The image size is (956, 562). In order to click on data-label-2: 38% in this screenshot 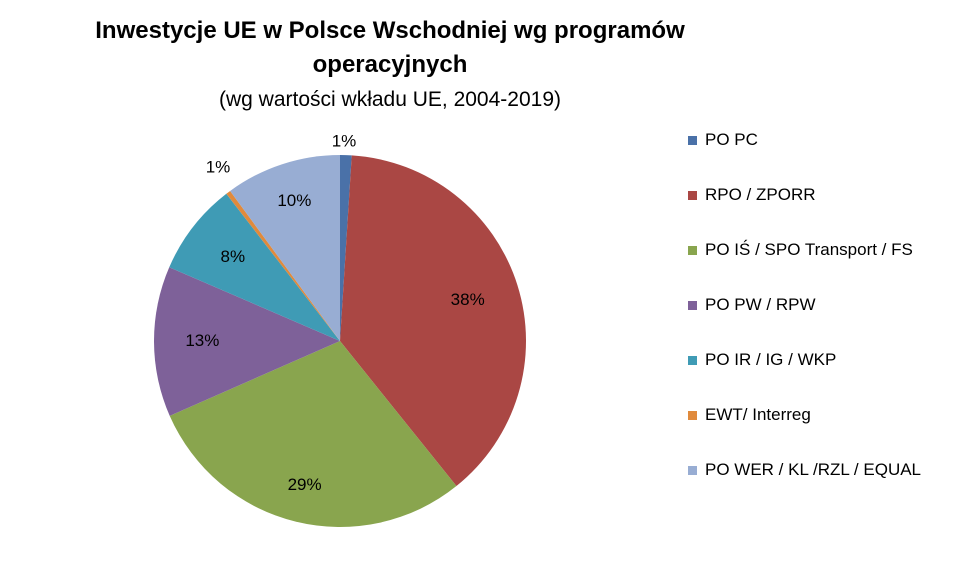, I will do `click(468, 299)`.